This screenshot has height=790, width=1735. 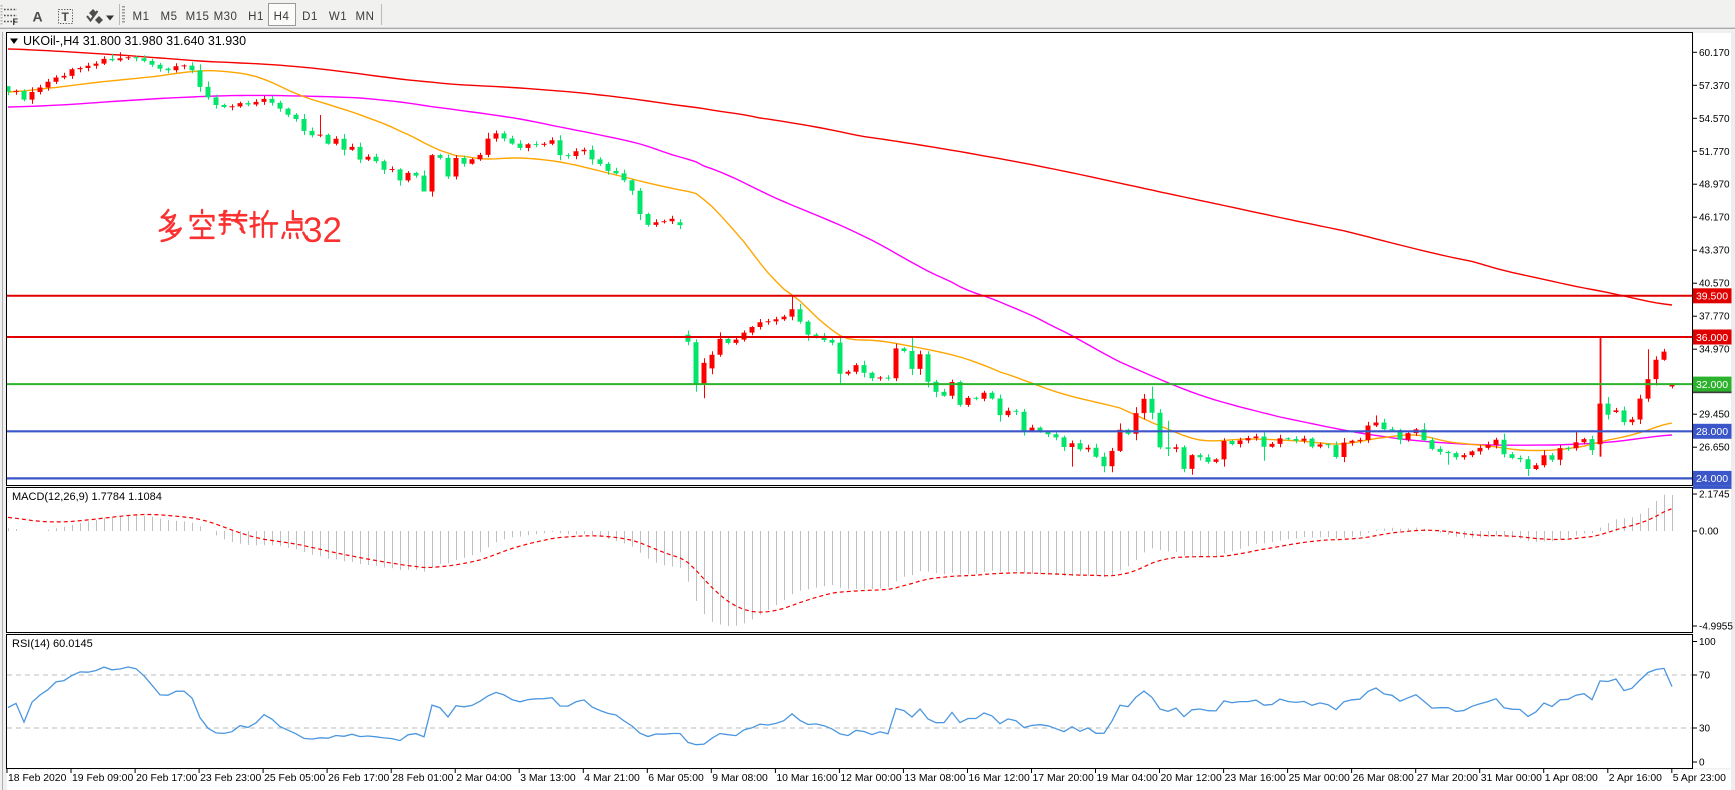 I want to click on svg-text: 32.000, so click(x=1712, y=385).